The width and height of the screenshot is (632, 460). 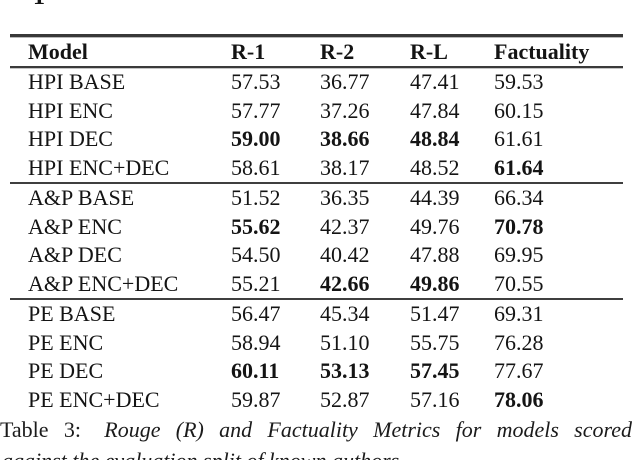 What do you see at coordinates (345, 167) in the screenshot?
I see `metric-value-r2: 38.17` at bounding box center [345, 167].